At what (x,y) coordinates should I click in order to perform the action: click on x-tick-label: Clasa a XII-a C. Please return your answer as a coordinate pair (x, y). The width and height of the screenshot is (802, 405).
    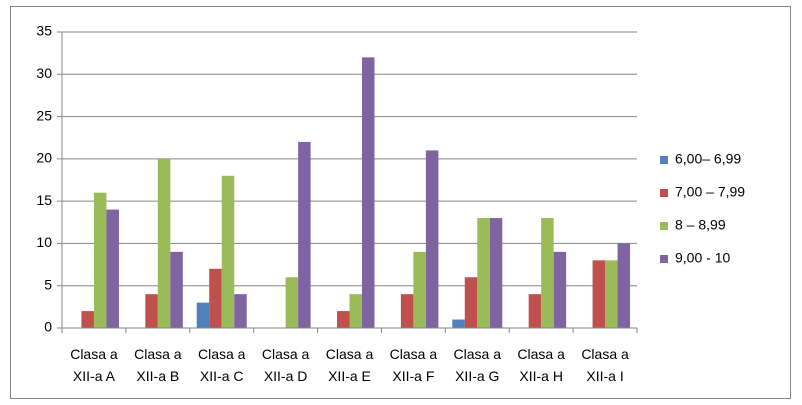
    Looking at the image, I should click on (222, 365).